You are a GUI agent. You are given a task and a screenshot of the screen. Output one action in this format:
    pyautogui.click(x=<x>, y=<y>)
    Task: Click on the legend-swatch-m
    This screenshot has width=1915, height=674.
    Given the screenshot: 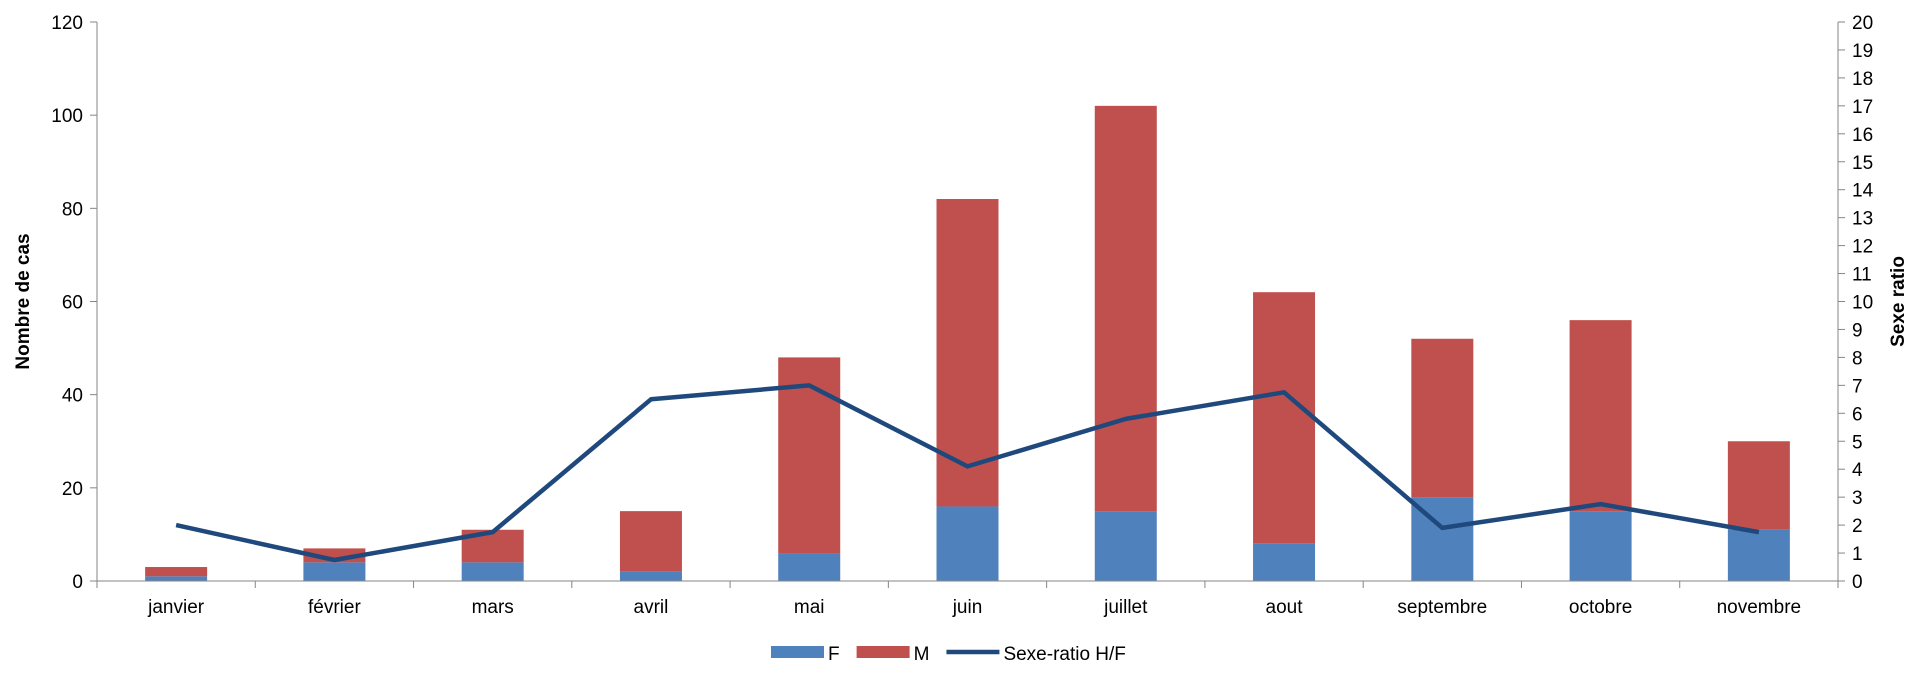 What is the action you would take?
    pyautogui.click(x=883, y=652)
    